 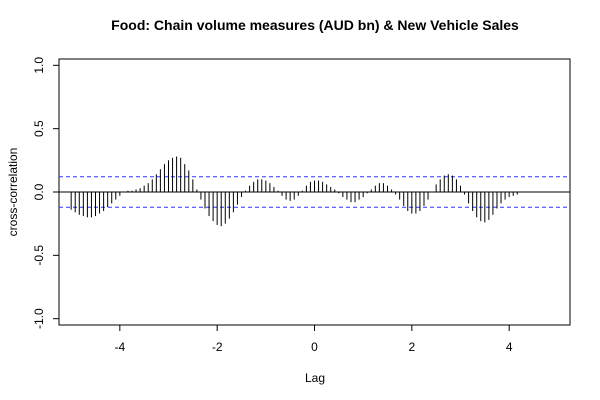 I want to click on x-tick-label: 2, so click(x=411, y=347).